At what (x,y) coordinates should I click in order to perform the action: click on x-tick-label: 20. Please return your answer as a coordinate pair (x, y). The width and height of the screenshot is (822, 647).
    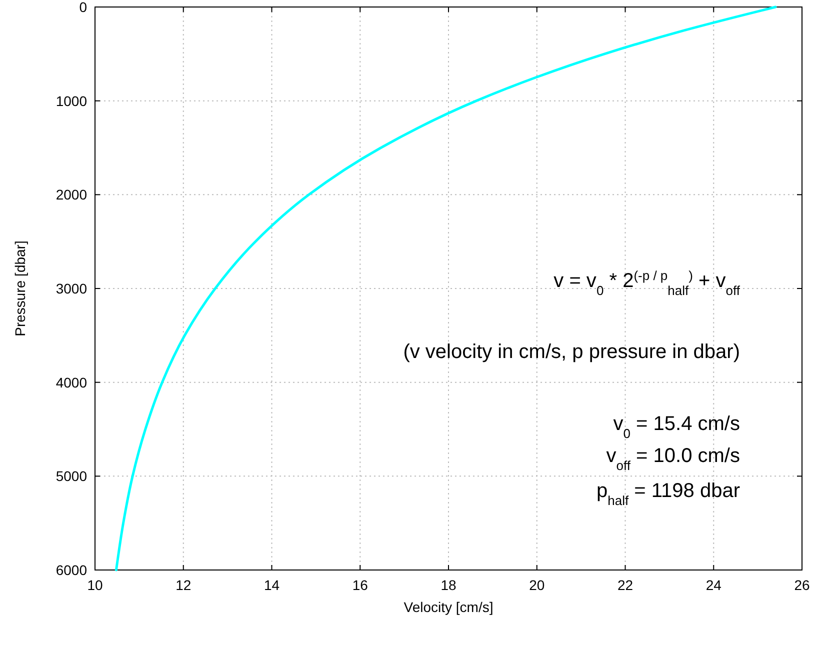
    Looking at the image, I should click on (537, 585).